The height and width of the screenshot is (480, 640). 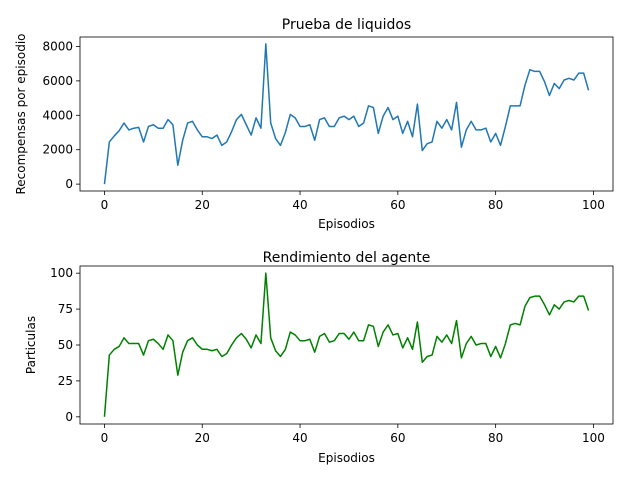 I want to click on y-tick-label: 25, so click(x=65, y=381).